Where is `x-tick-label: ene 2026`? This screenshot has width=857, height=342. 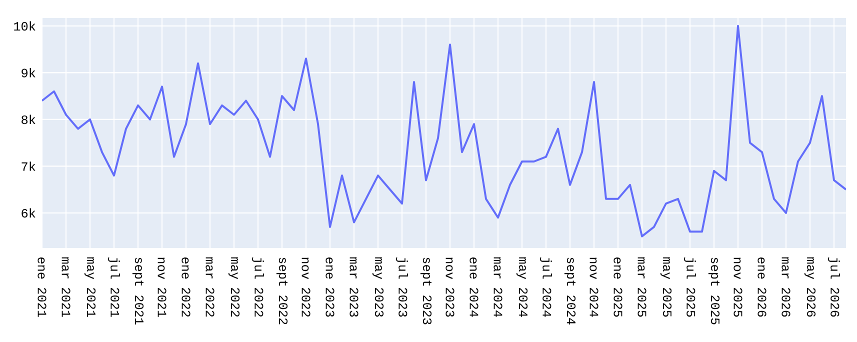
x-tick-label: ene 2026 is located at coordinates (762, 287).